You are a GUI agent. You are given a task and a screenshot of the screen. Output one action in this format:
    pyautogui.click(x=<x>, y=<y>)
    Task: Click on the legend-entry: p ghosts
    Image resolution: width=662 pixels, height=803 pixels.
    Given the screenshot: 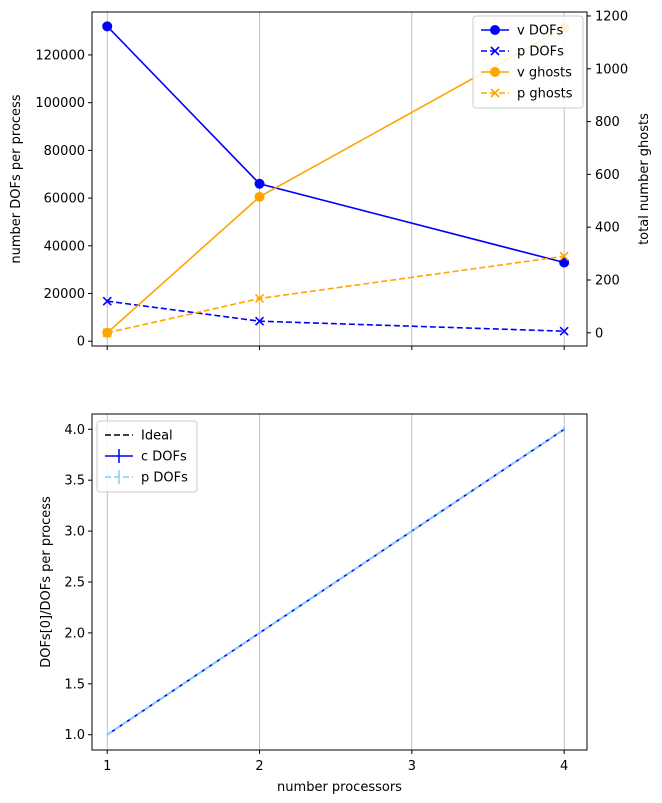 What is the action you would take?
    pyautogui.click(x=527, y=94)
    